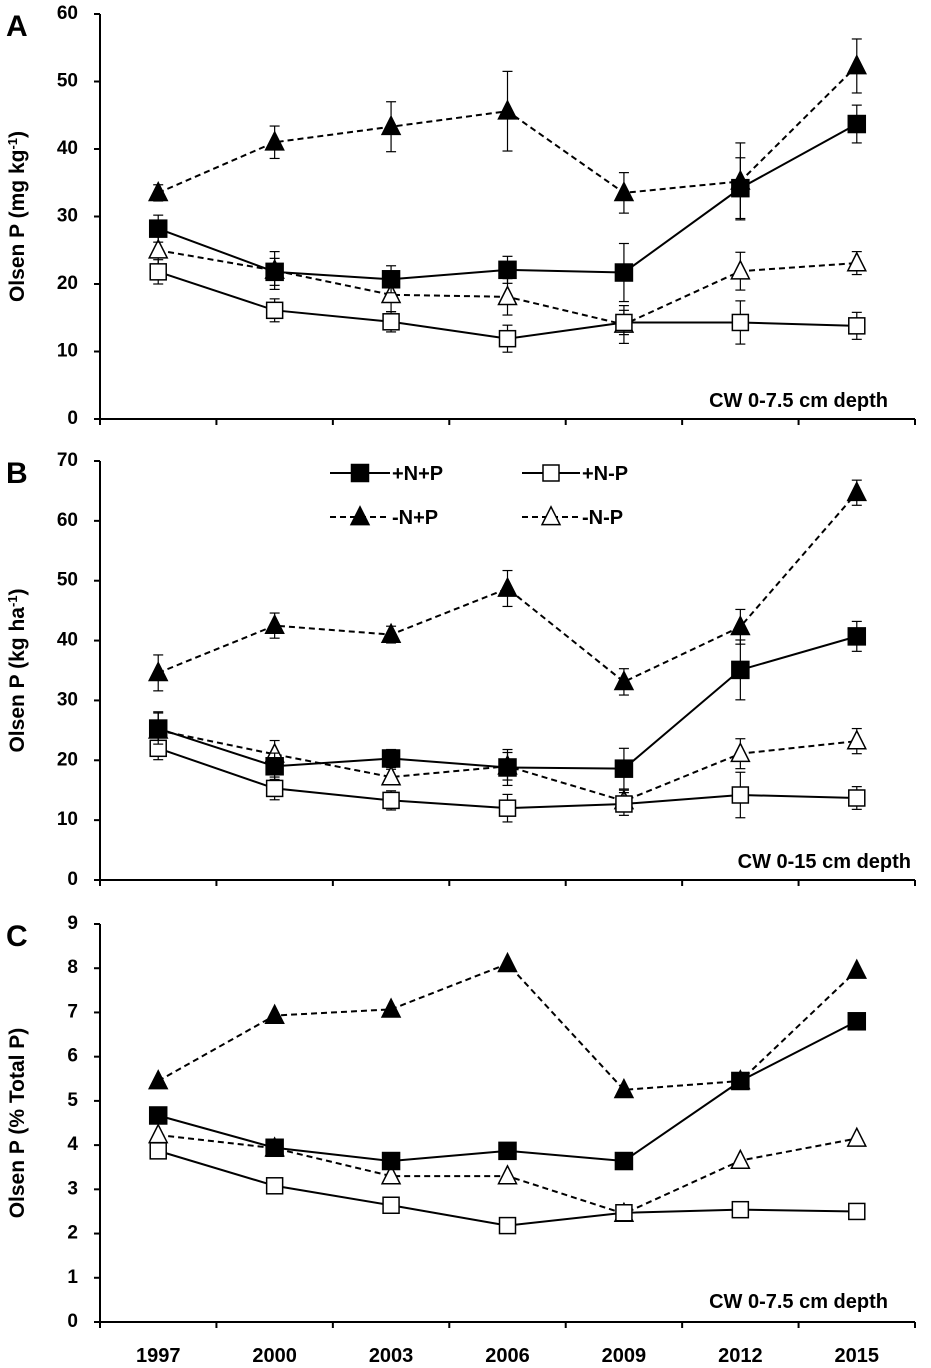 The height and width of the screenshot is (1368, 931). Describe the element at coordinates (17, 473) in the screenshot. I see `panel-letter: B` at that location.